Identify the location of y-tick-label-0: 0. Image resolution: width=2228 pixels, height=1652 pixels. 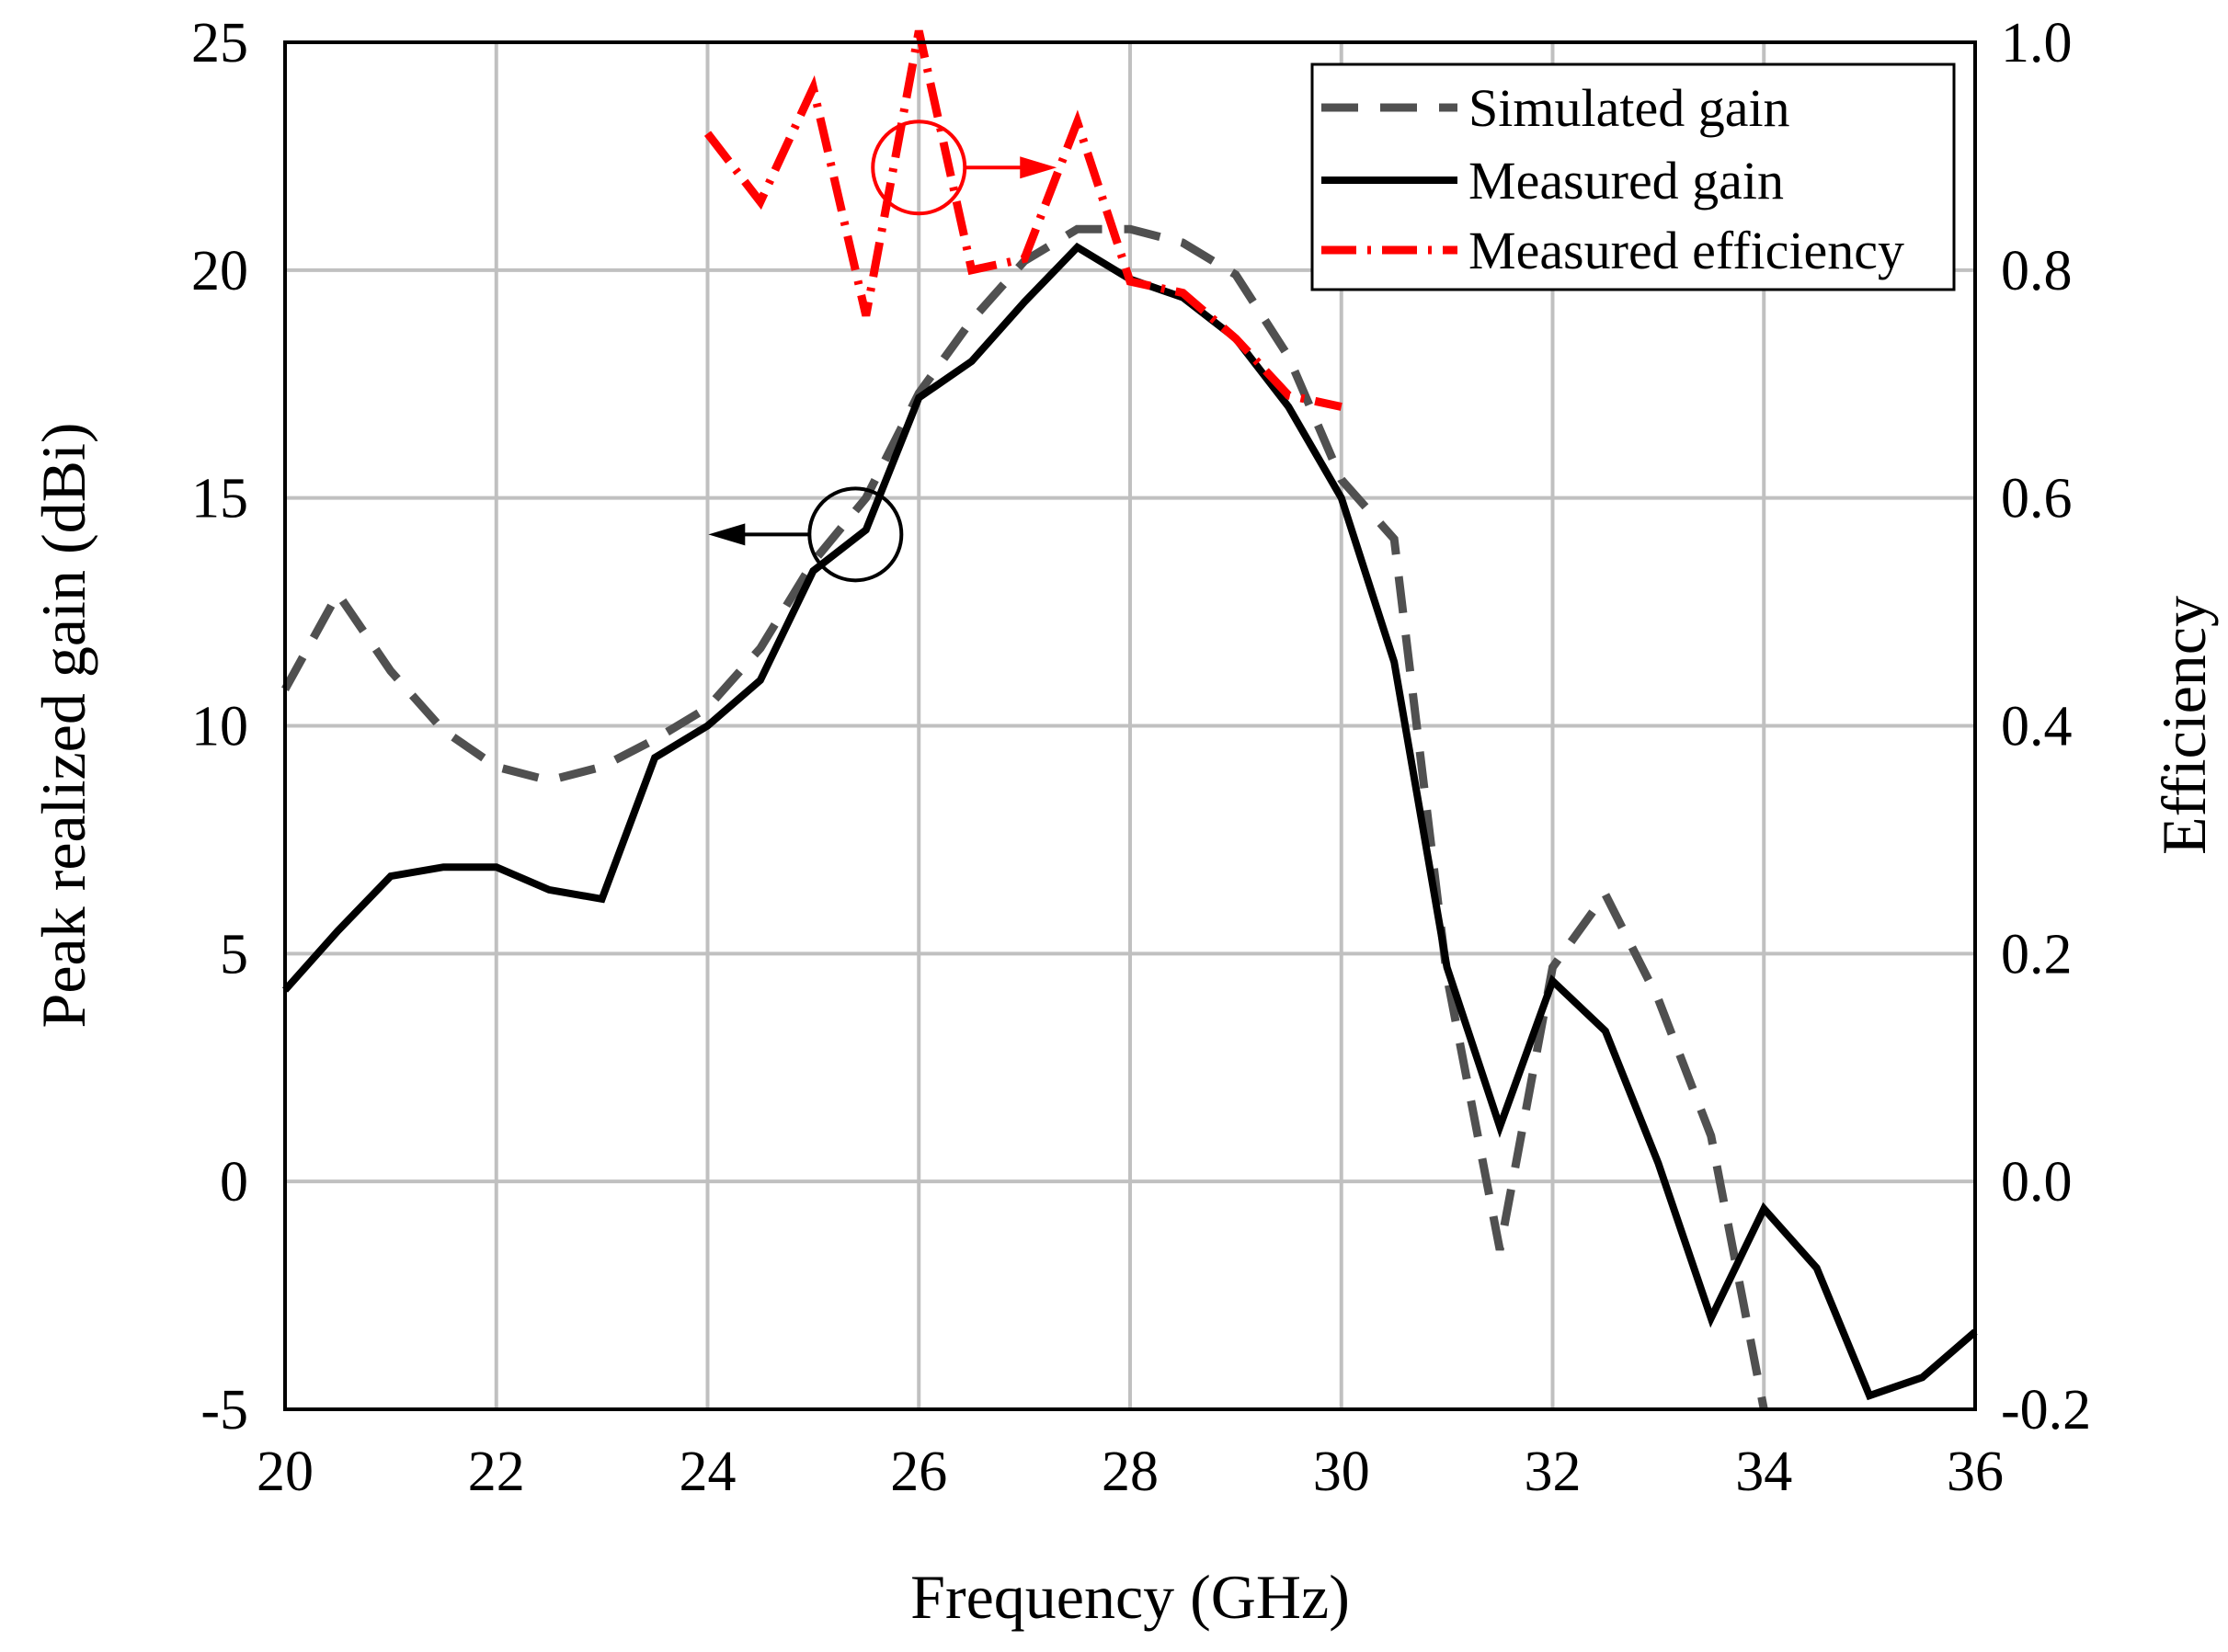
(234, 1182).